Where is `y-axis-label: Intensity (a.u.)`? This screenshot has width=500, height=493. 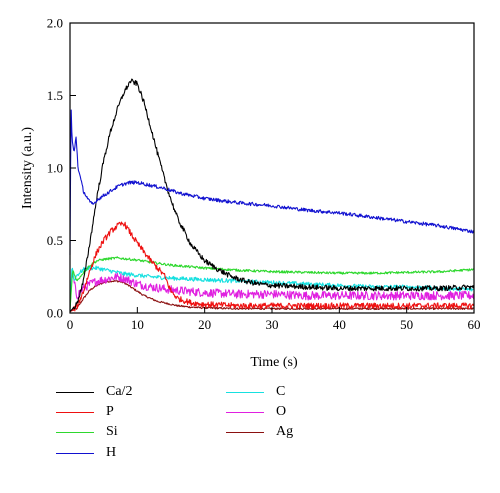
y-axis-label: Intensity (a.u.) is located at coordinates (27, 168).